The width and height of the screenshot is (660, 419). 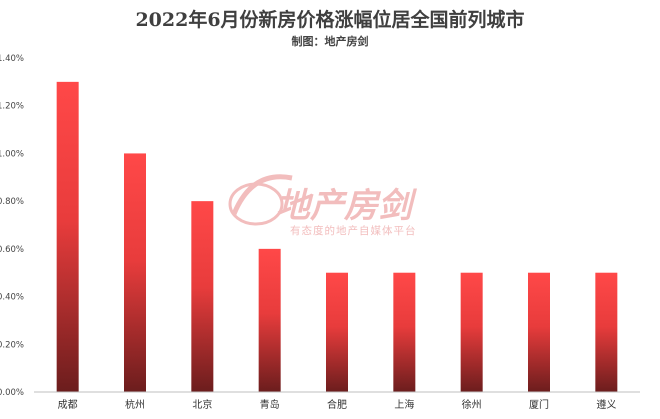 What do you see at coordinates (539, 332) in the screenshot?
I see `bar-厦门` at bounding box center [539, 332].